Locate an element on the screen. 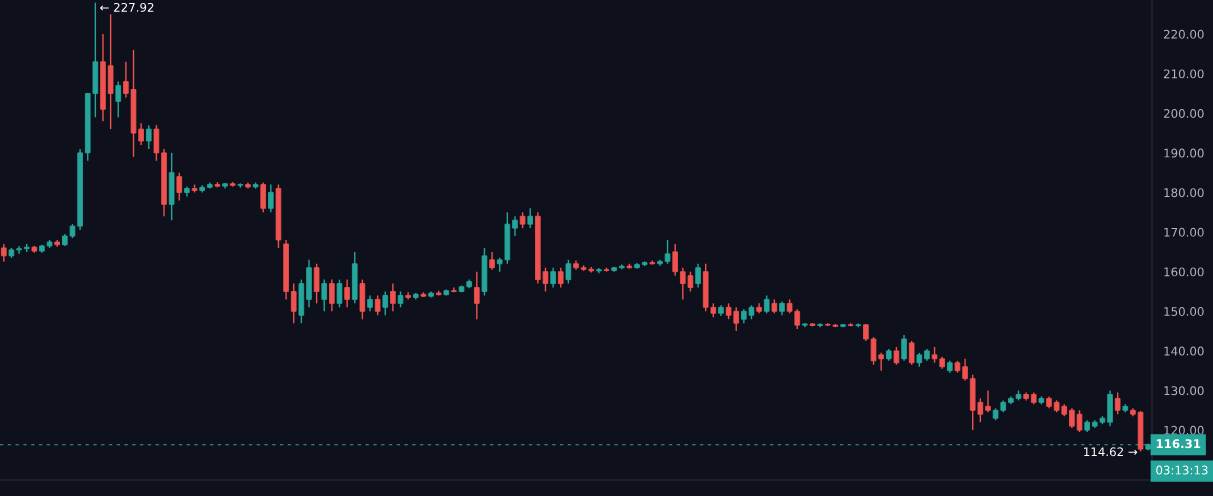 The image size is (1213, 496). text: 03:13:13 is located at coordinates (1182, 470).